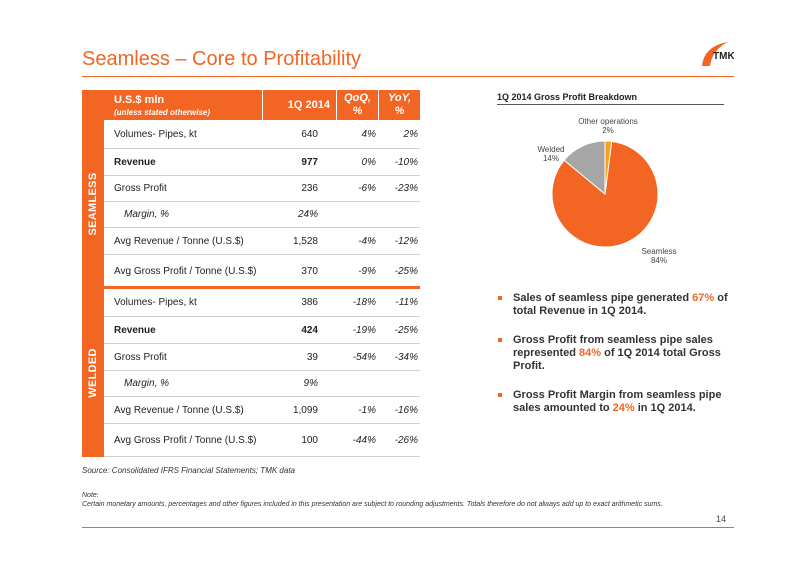  Describe the element at coordinates (262, 410) in the screenshot. I see `table-row: Avg Revenue / Tonne (U.S.$) 1,099 -1% -16%` at that location.